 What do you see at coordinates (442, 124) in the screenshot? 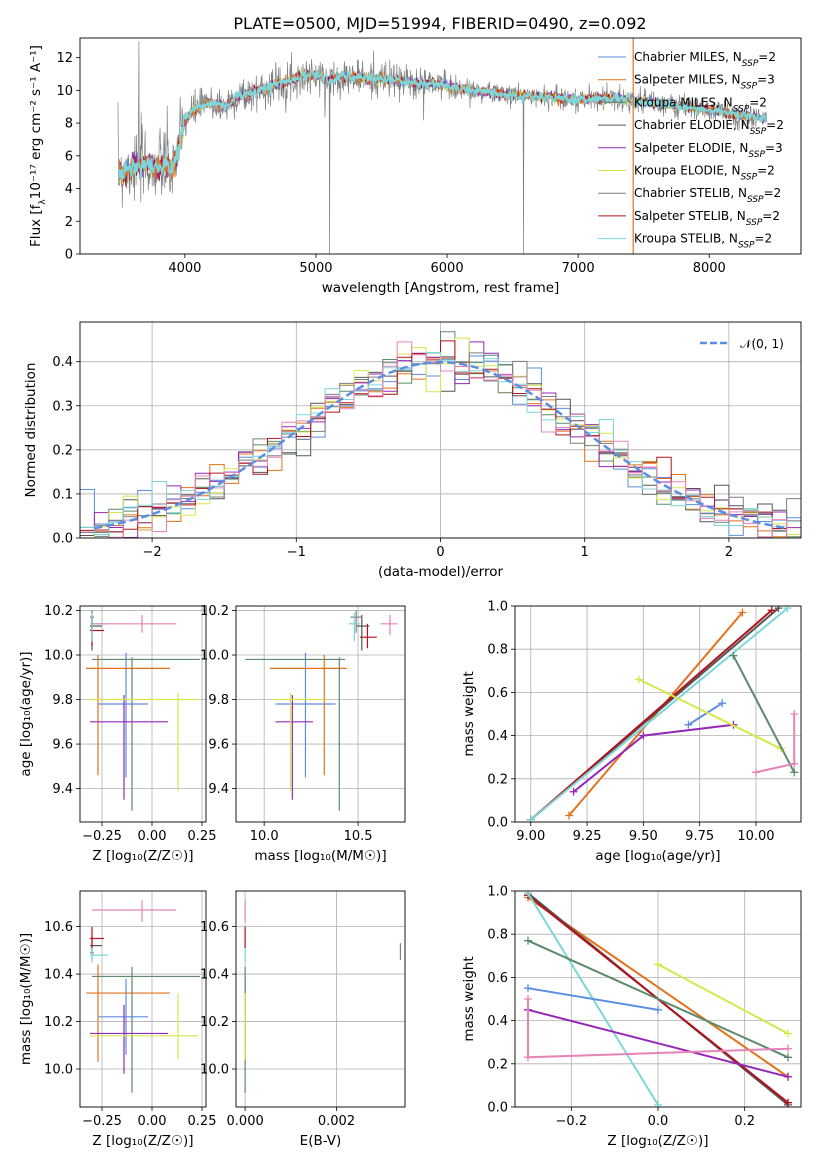
I see `model-line-kroupa_stelib` at bounding box center [442, 124].